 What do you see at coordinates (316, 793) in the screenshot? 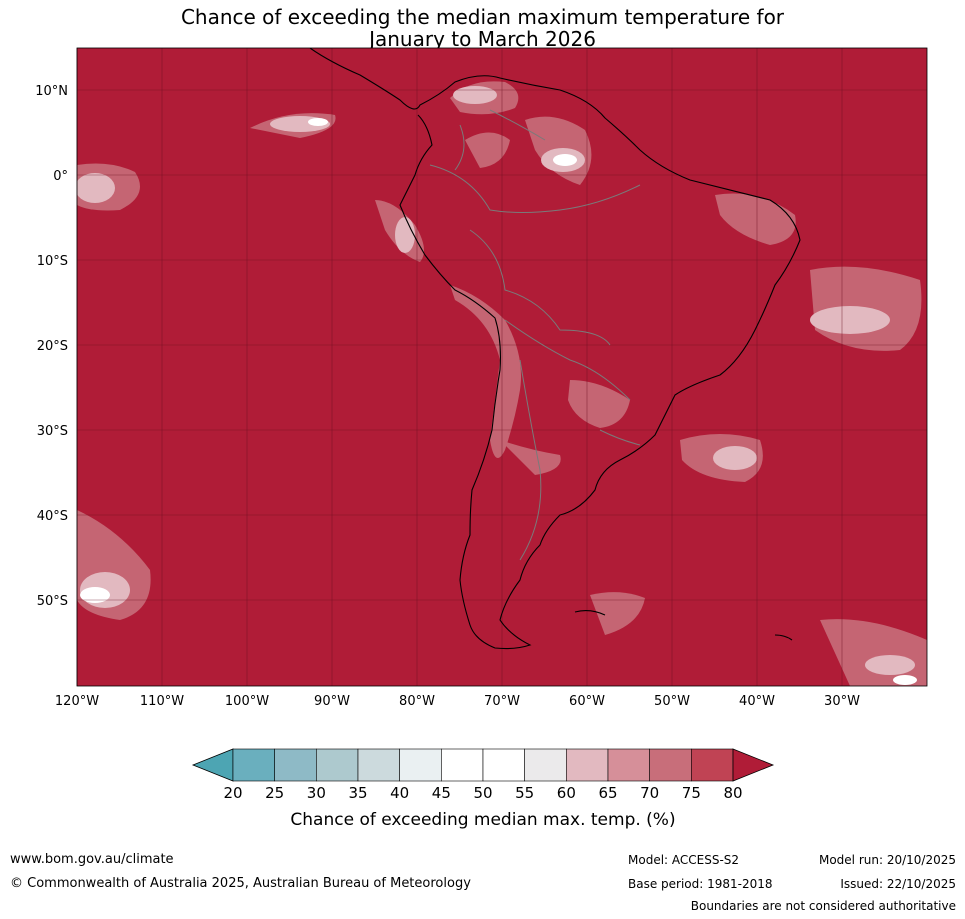
I see `colorbar-tick-label: 30` at bounding box center [316, 793].